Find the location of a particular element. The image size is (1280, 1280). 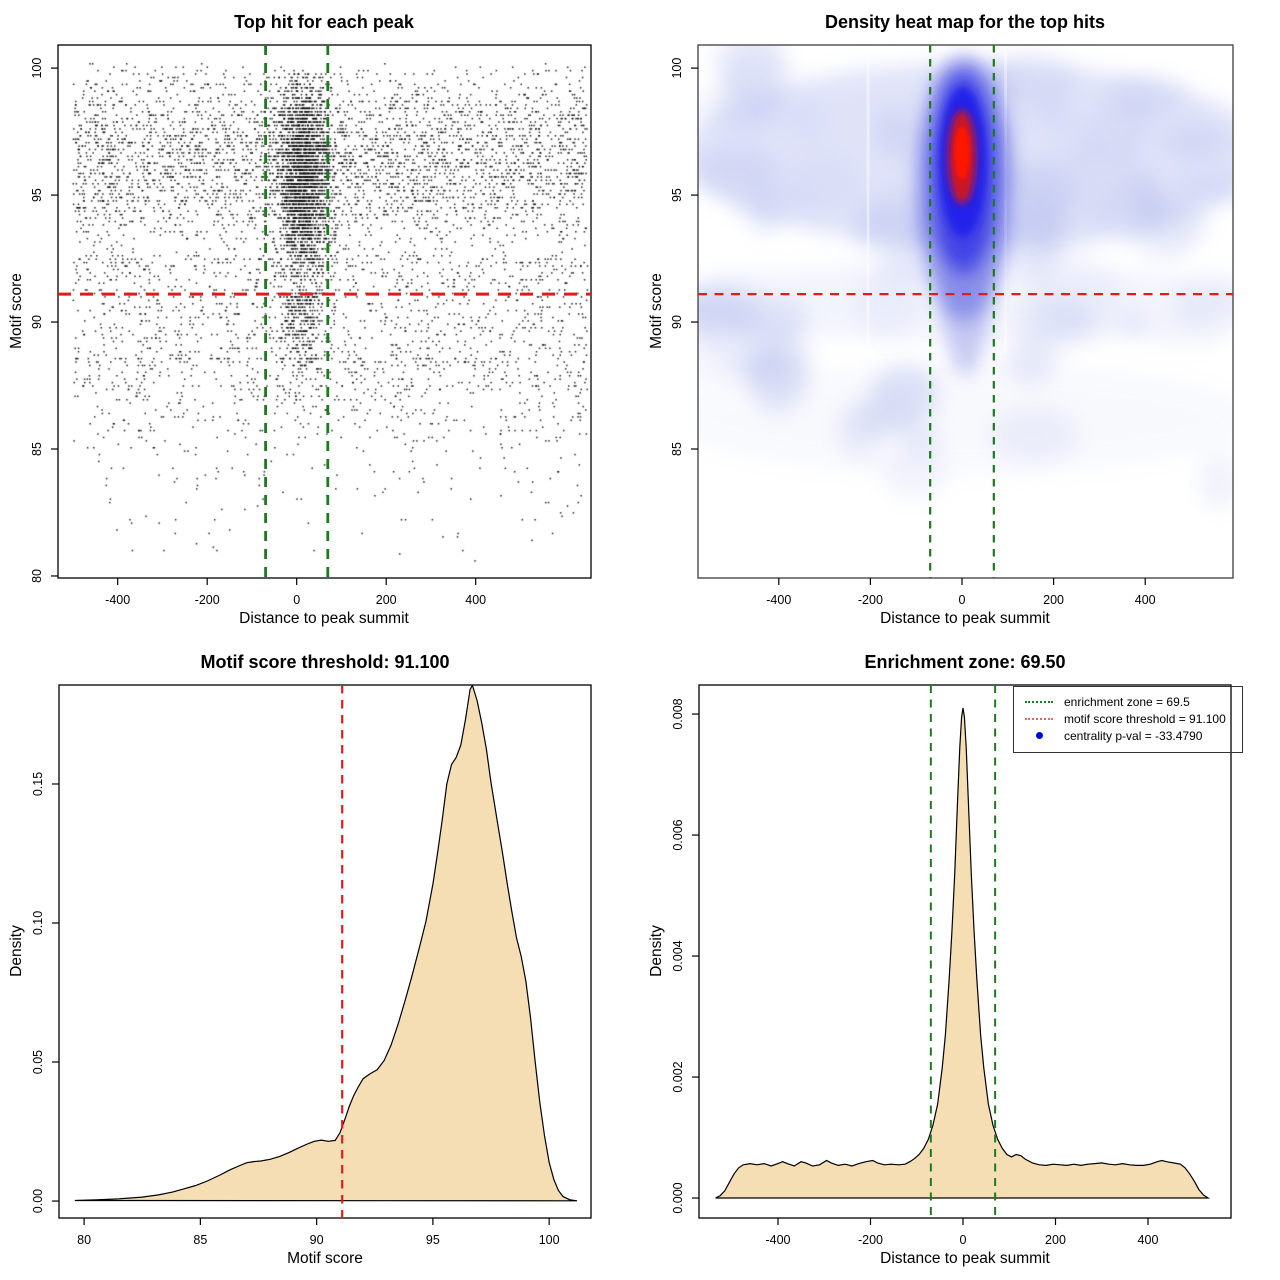

y-tick-label: 0.008 is located at coordinates (678, 713).